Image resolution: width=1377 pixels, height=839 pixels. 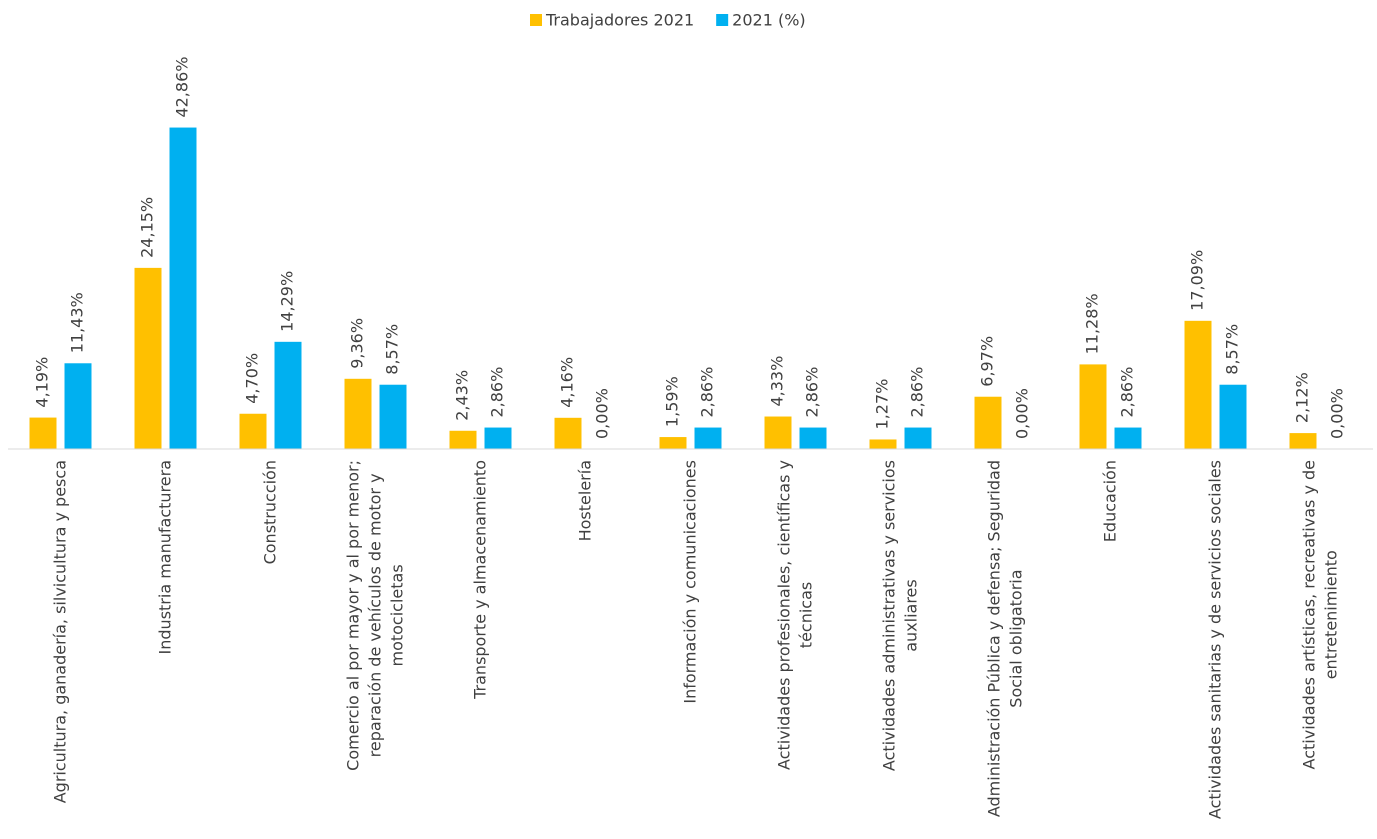 What do you see at coordinates (777, 381) in the screenshot?
I see `value-label: 4,33%` at bounding box center [777, 381].